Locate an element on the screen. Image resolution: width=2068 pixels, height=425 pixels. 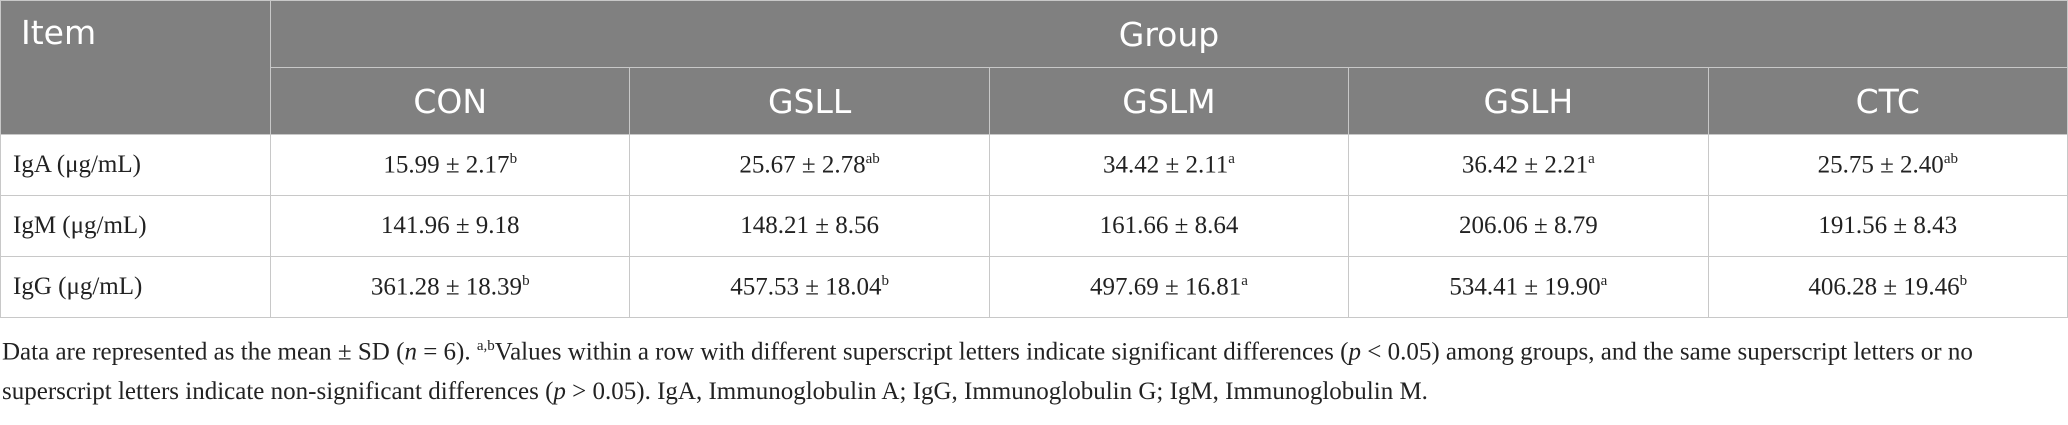
footnote-text: n is located at coordinates (410, 352).